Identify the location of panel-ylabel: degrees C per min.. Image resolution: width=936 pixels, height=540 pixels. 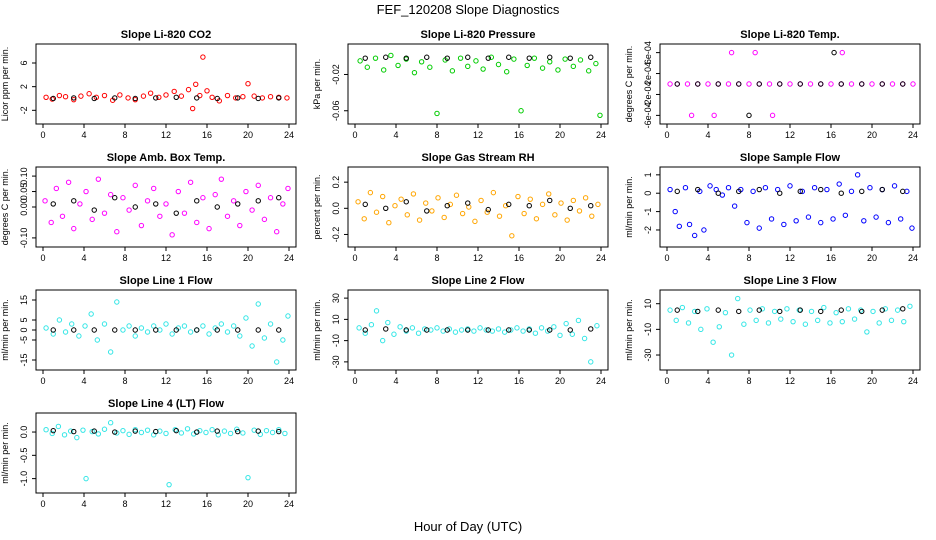
(5, 207).